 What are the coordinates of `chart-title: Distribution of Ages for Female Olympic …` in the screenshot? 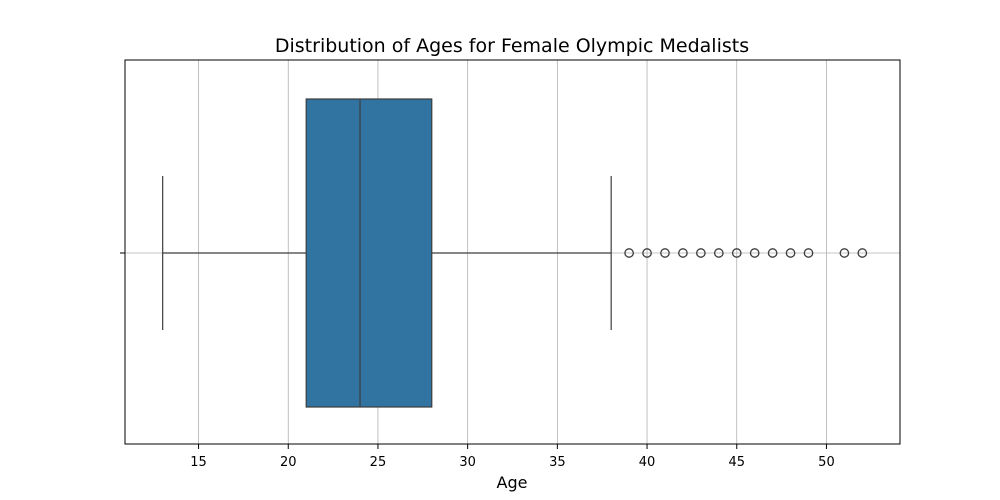 It's located at (512, 46).